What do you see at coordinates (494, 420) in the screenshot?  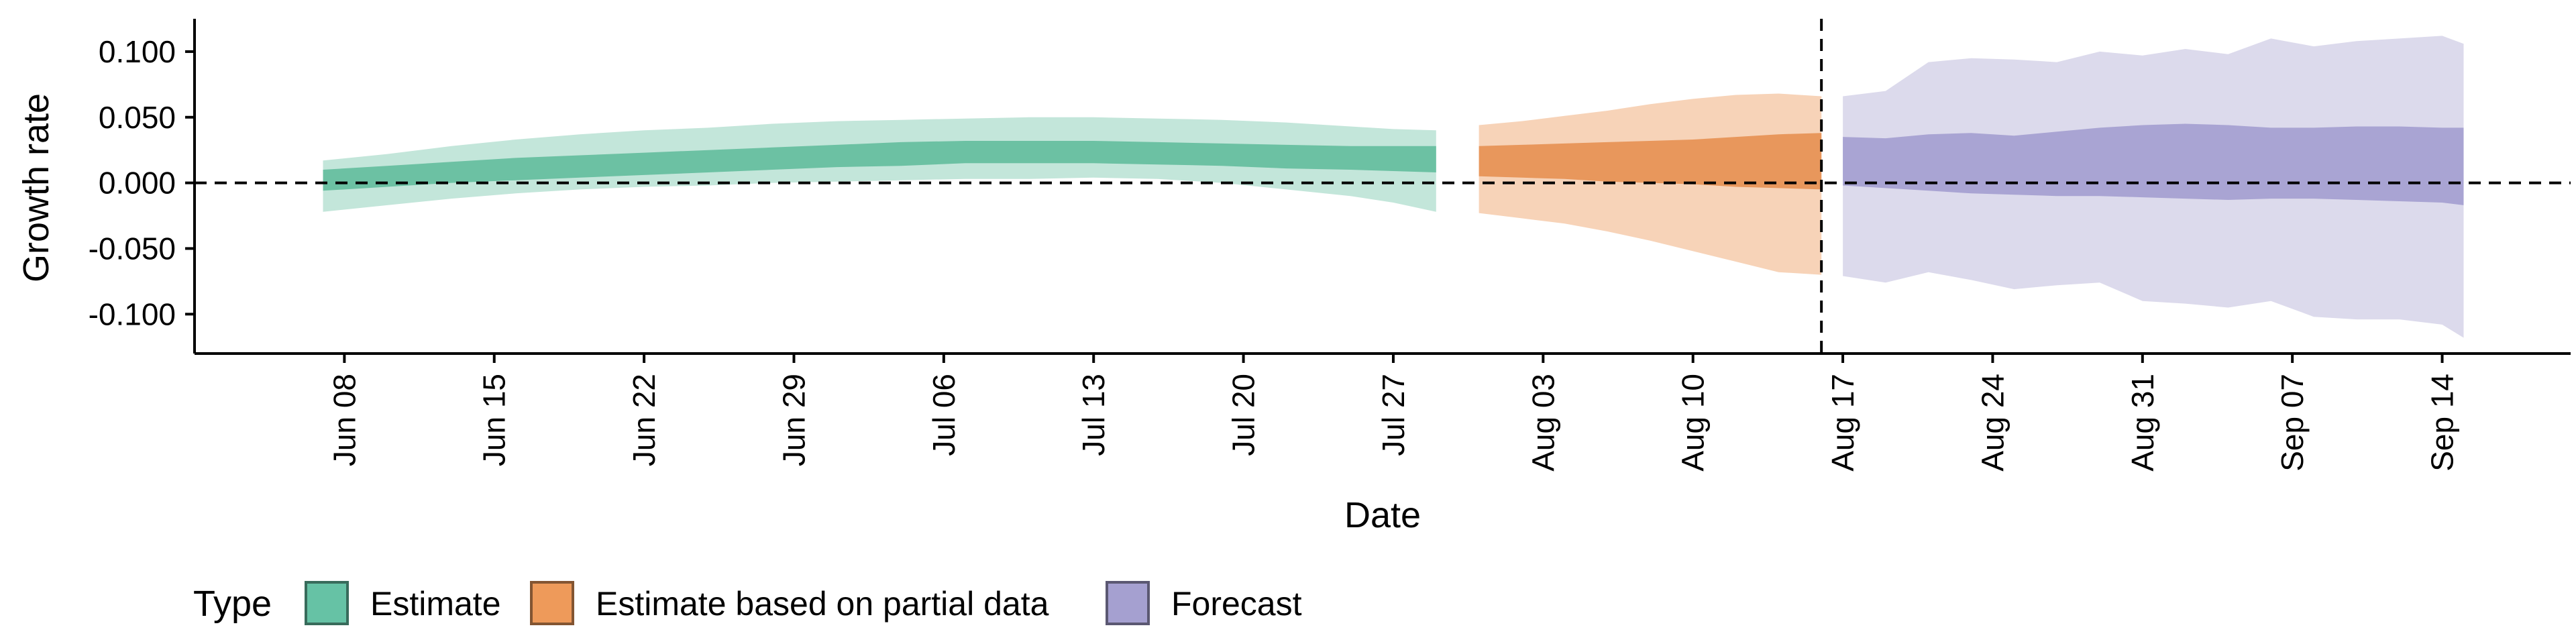 I see `x-tick-label: Jun 15` at bounding box center [494, 420].